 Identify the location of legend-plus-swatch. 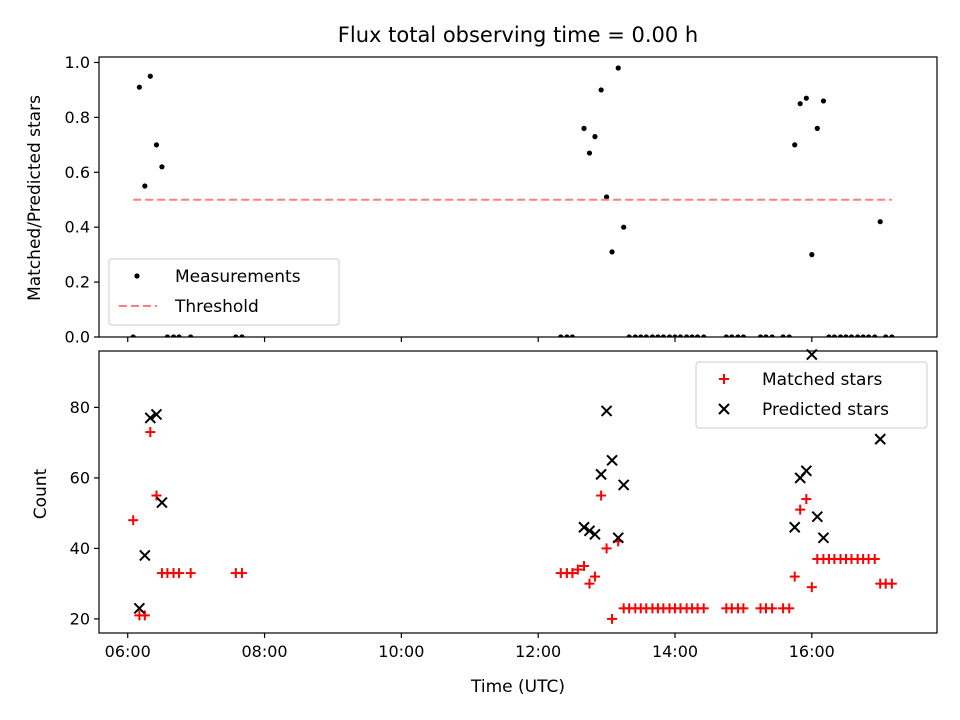
(724, 379).